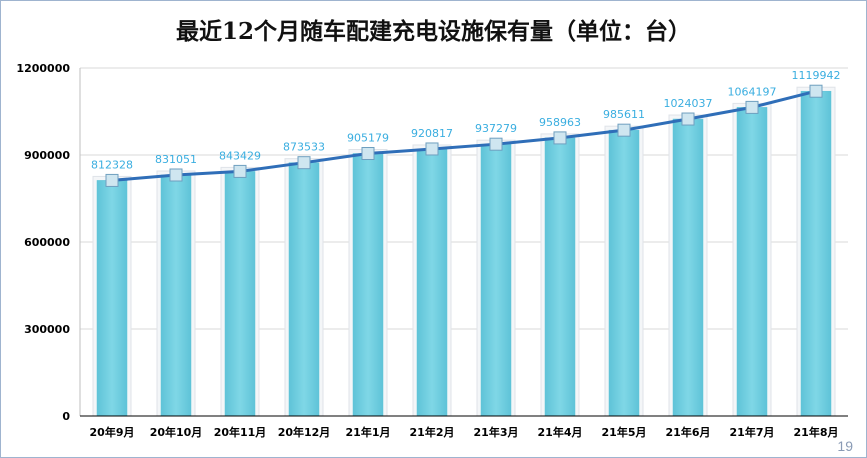  I want to click on data-label: 937279, so click(496, 128).